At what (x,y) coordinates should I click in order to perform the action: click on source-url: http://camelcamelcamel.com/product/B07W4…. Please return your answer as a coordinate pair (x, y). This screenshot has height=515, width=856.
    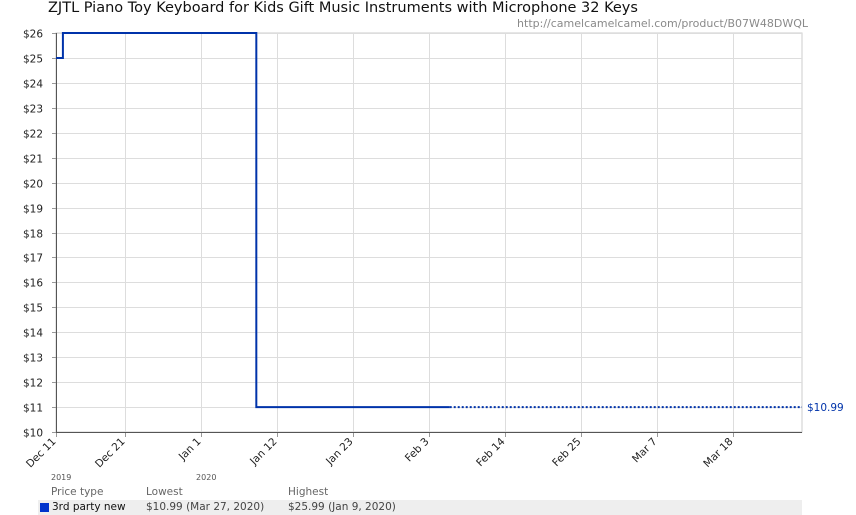
    Looking at the image, I should click on (662, 23).